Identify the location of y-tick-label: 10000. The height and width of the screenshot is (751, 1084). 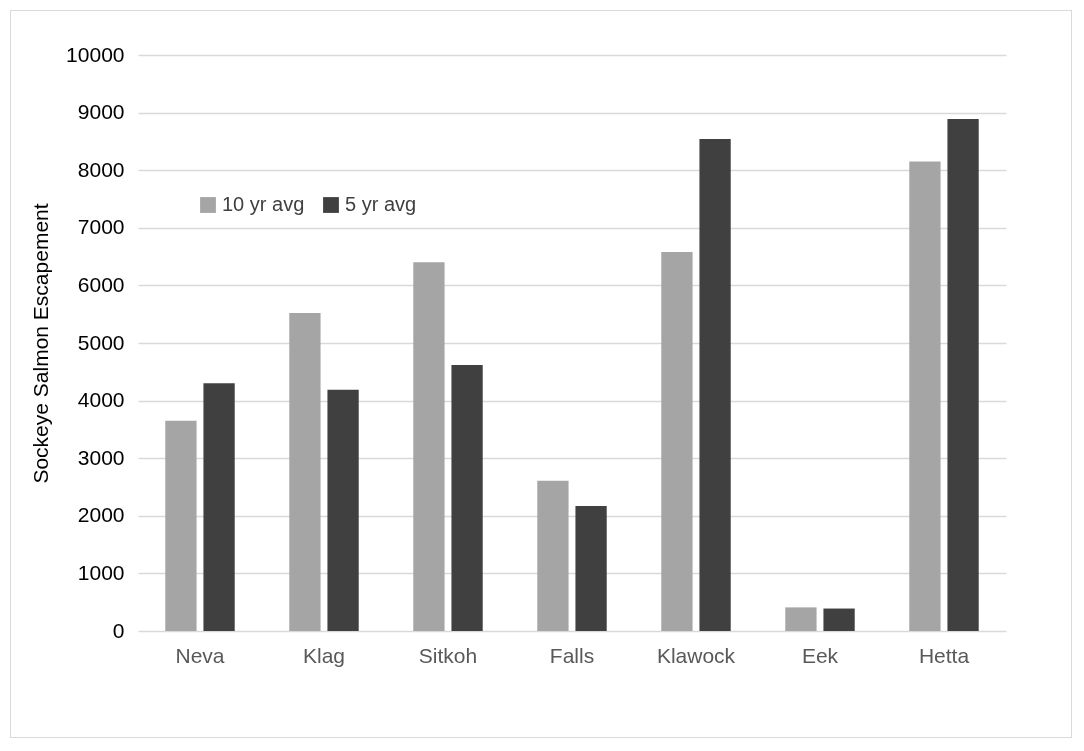
(95, 54).